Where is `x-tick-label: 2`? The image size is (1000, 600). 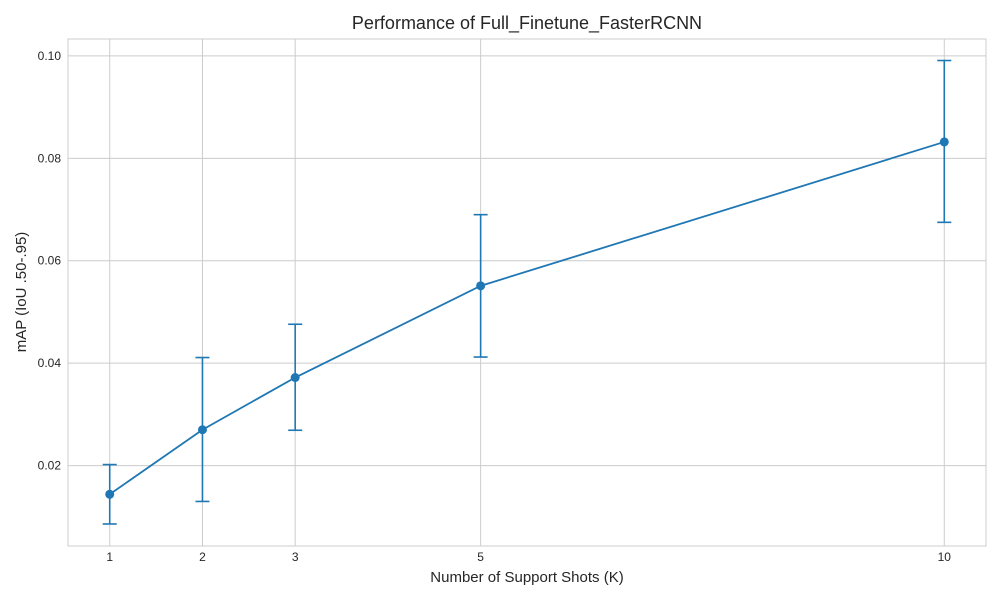
x-tick-label: 2 is located at coordinates (202, 557).